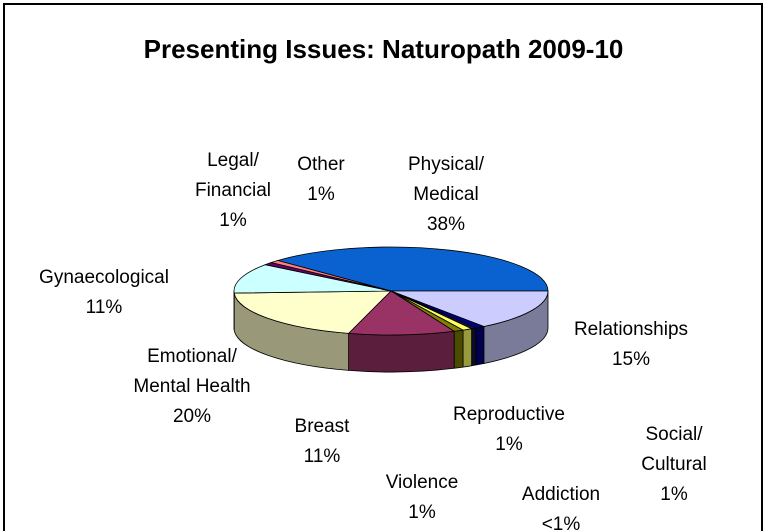 The height and width of the screenshot is (531, 767). Describe the element at coordinates (509, 414) in the screenshot. I see `category-label: Reproductive` at that location.